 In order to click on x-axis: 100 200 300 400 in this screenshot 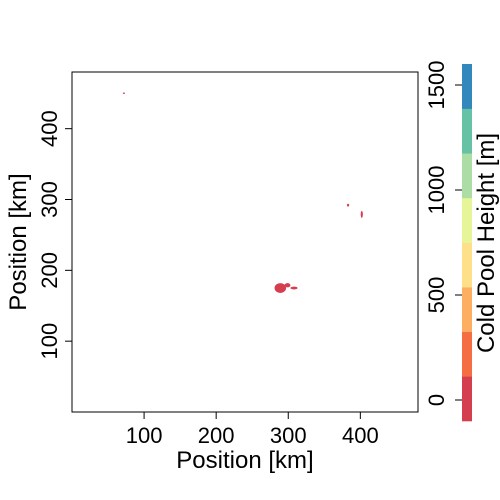, I will do `click(252, 430)`.